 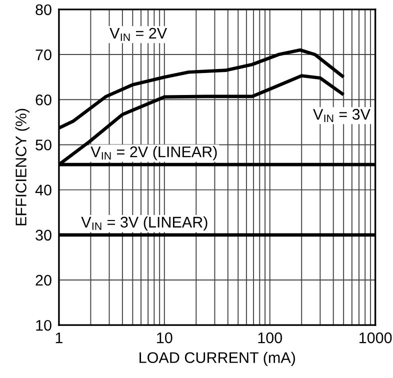 What do you see at coordinates (44, 145) in the screenshot?
I see `y-tick-label: 50` at bounding box center [44, 145].